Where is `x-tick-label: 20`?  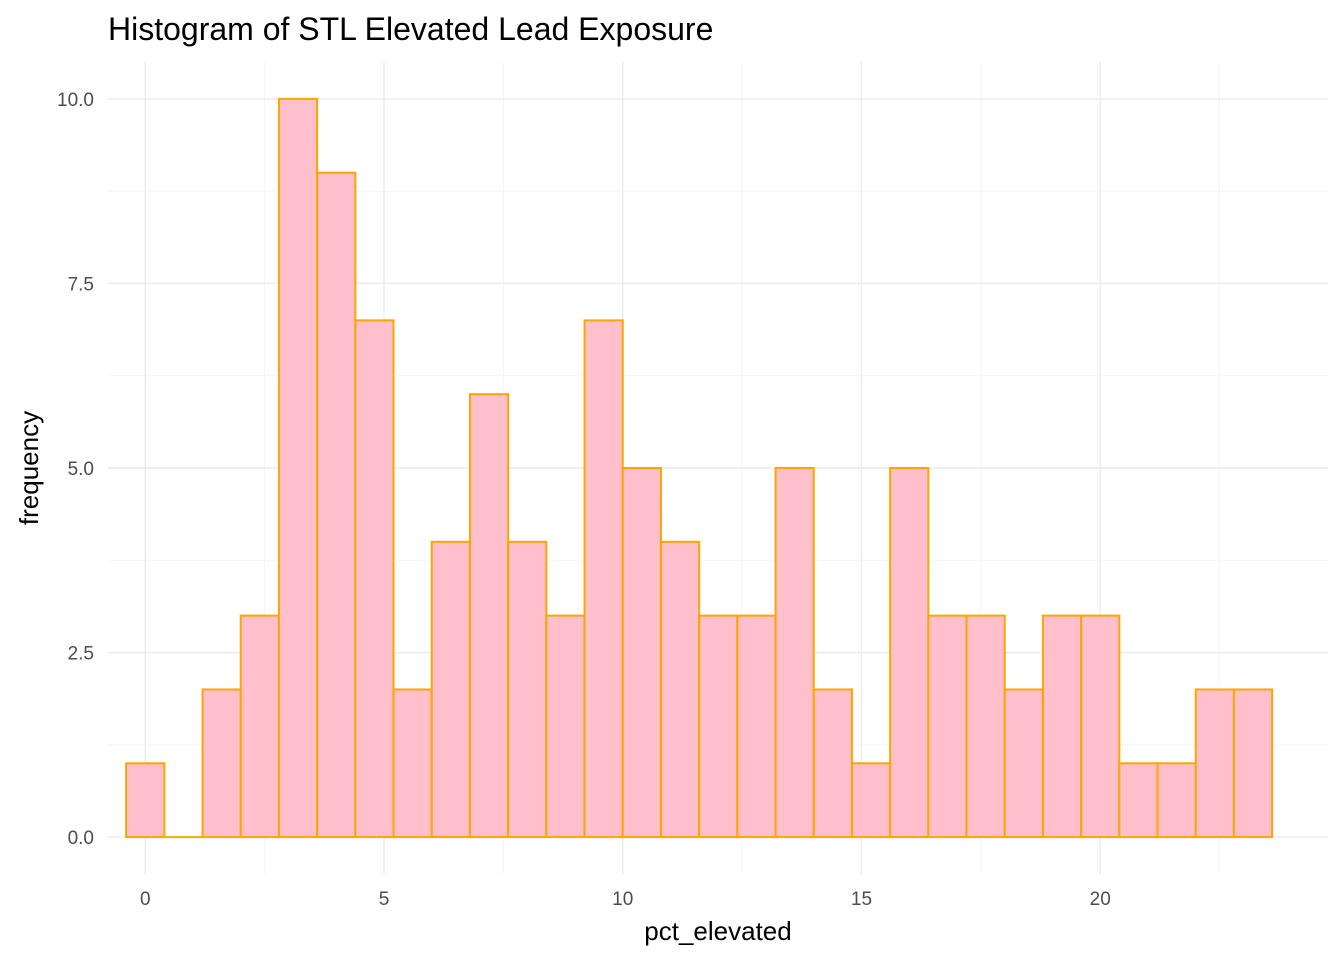
x-tick-label: 20 is located at coordinates (1100, 899).